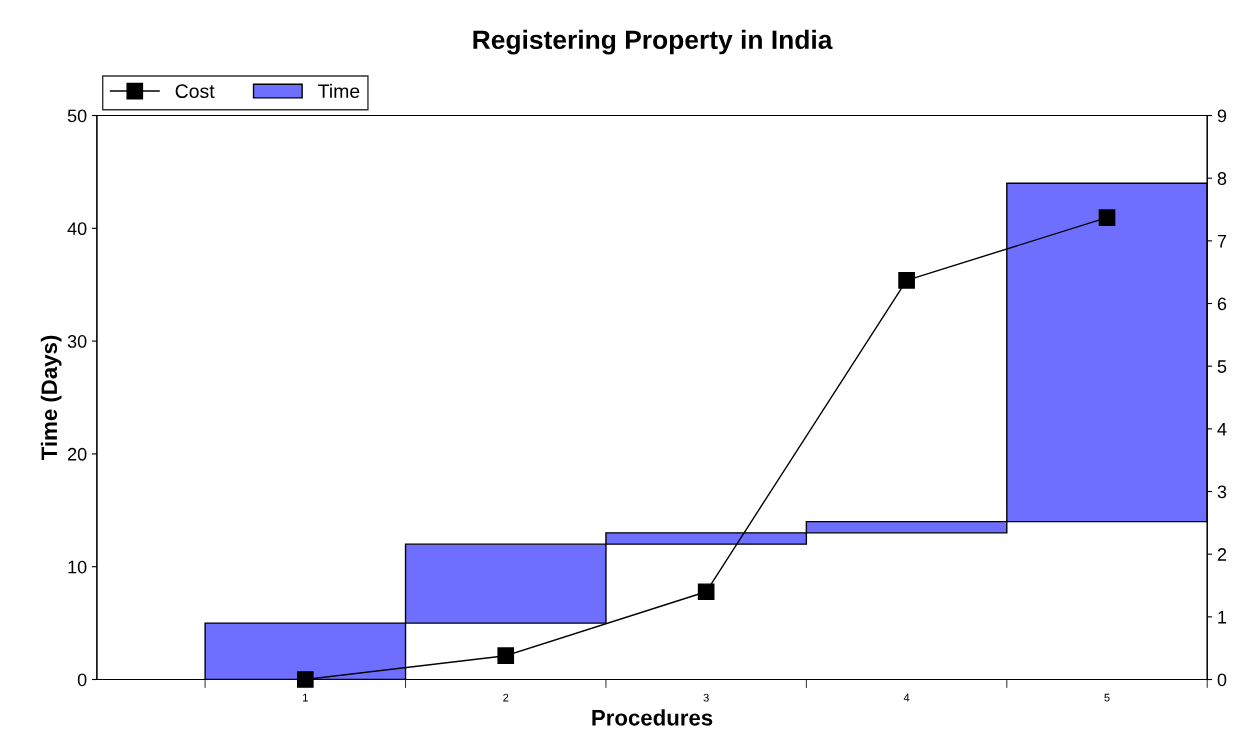  I want to click on y2-tick-label: 6, so click(1222, 304).